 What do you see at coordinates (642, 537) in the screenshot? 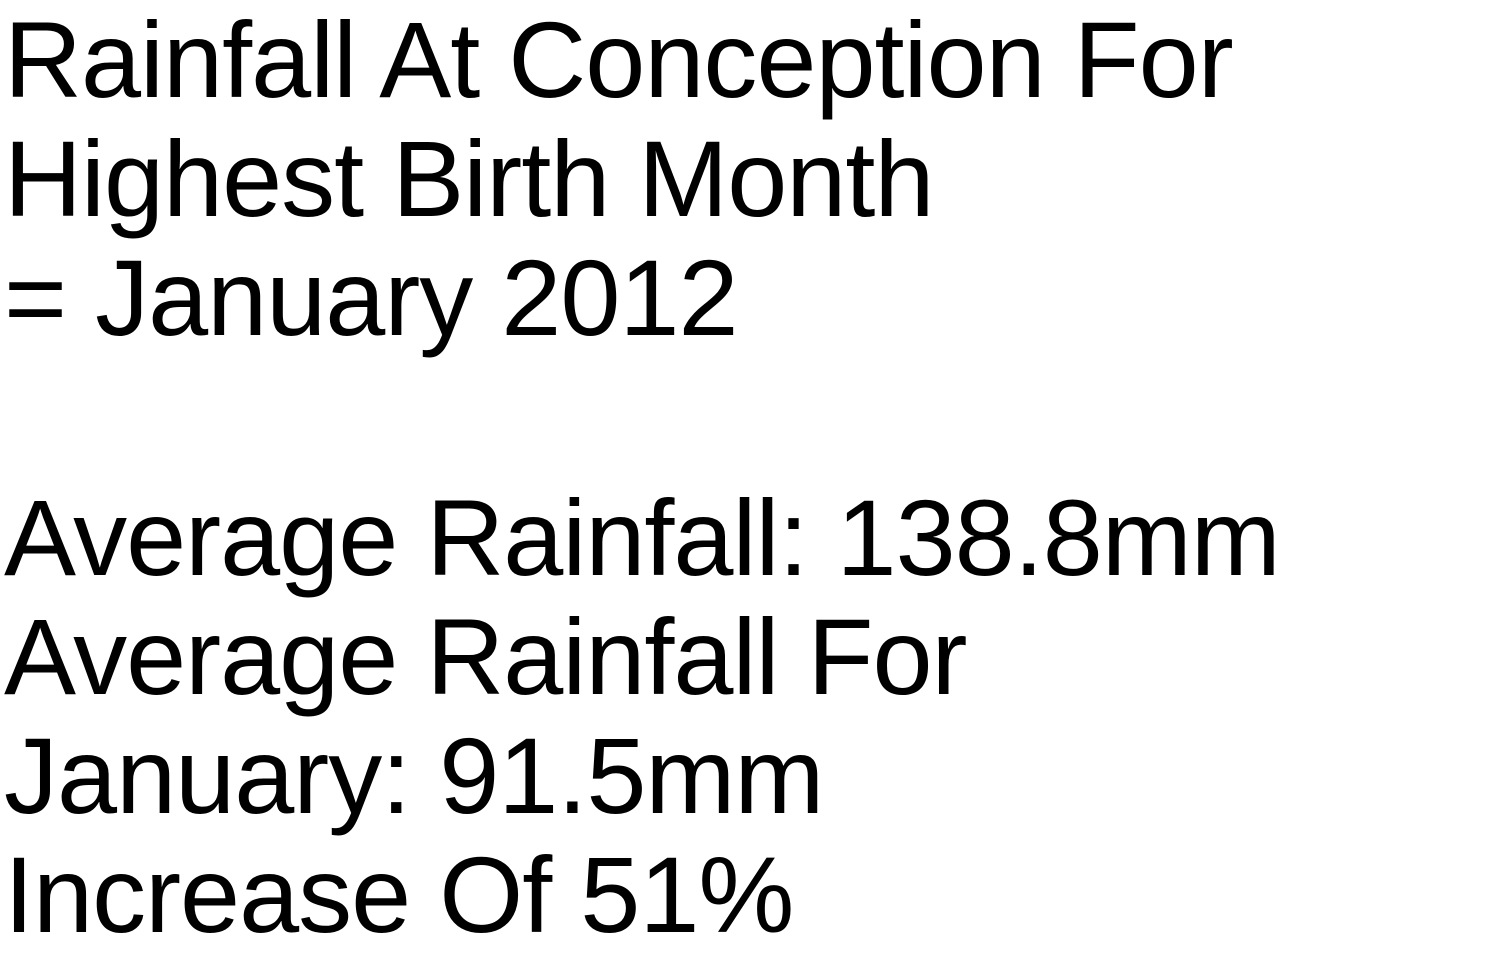
I see `average-rainfall-line: Average Rainfall: 138.8mm` at bounding box center [642, 537].